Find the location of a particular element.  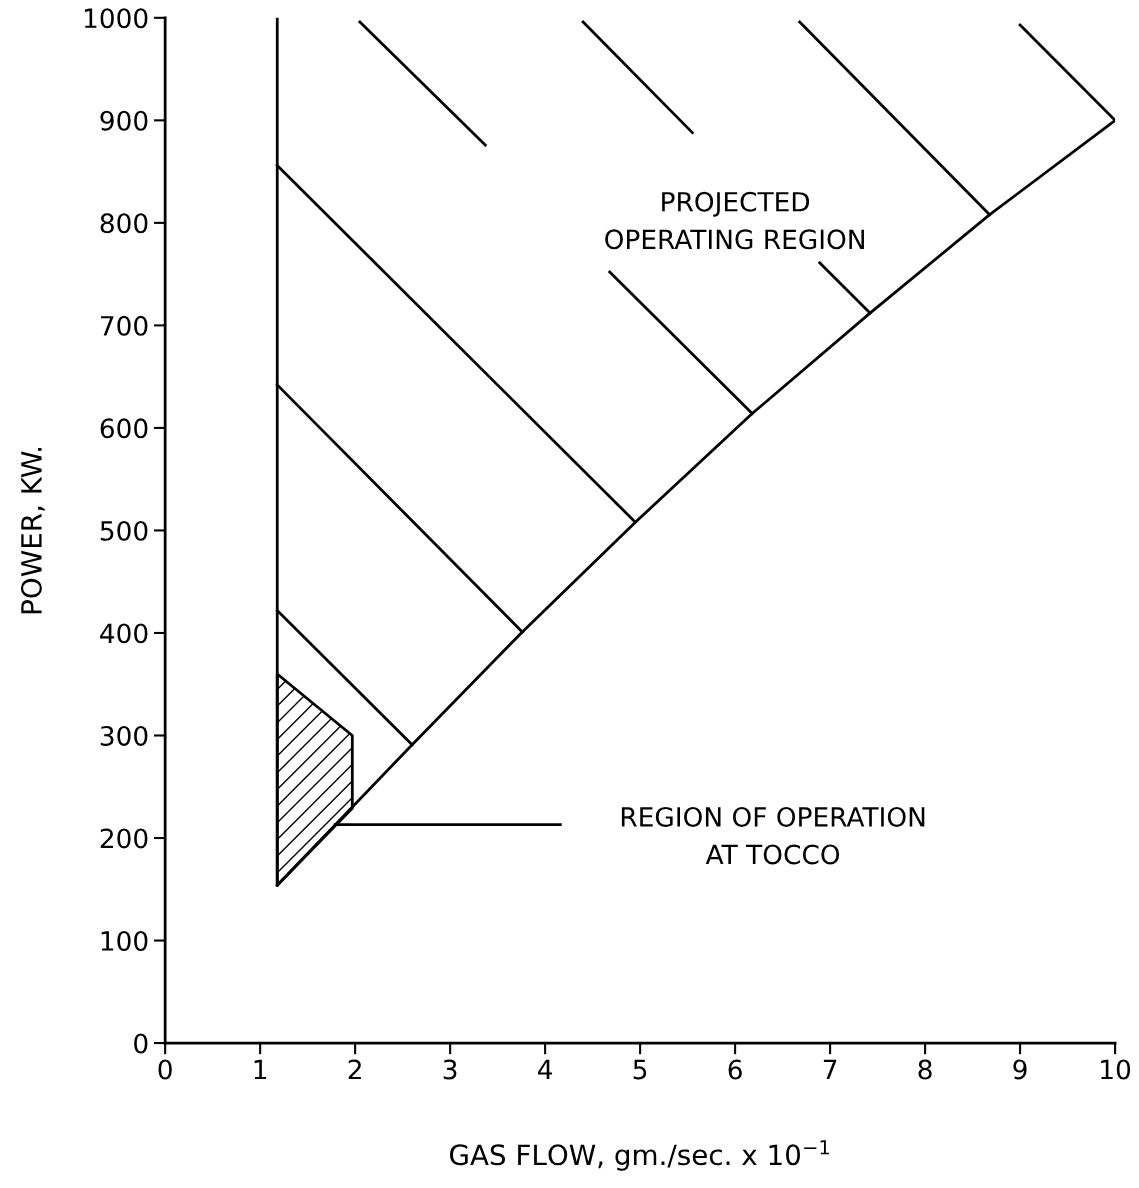

x-tick-label: 0 is located at coordinates (165, 1069).